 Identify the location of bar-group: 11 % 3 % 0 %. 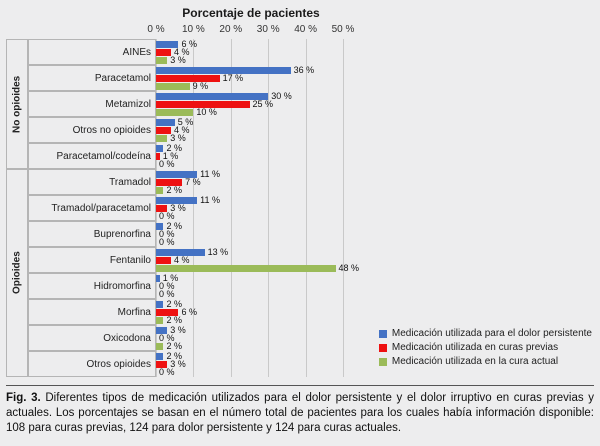
(251, 208).